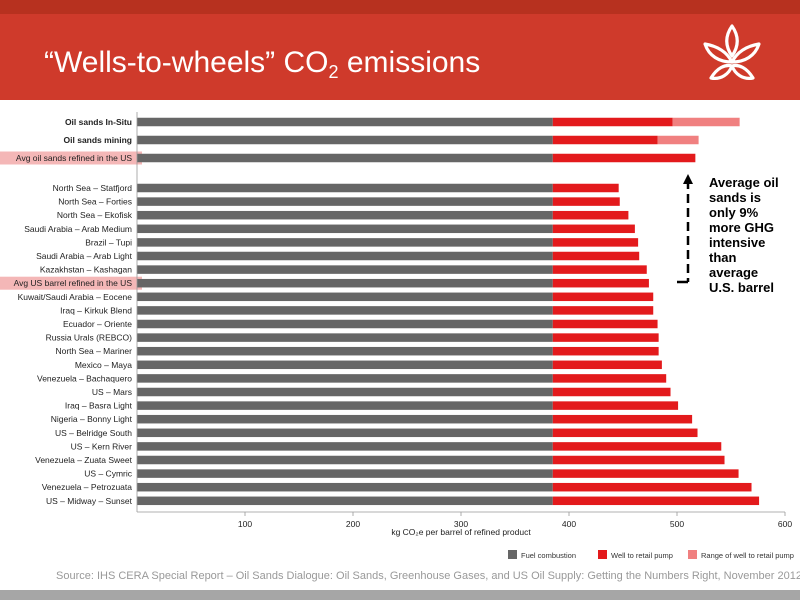 This screenshot has width=800, height=600. Describe the element at coordinates (89, 338) in the screenshot. I see `bar-label: Russia Urals (REBCO)` at that location.